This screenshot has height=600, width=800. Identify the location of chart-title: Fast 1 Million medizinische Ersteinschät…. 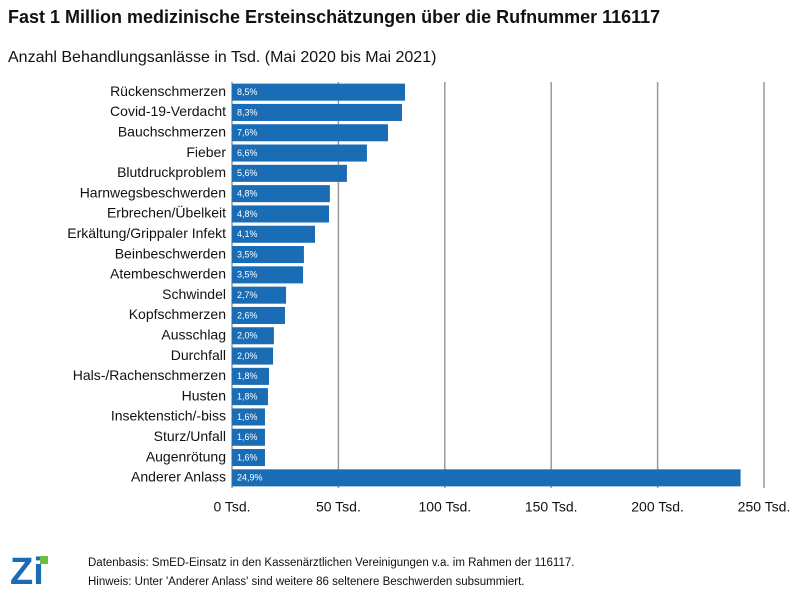
(334, 17).